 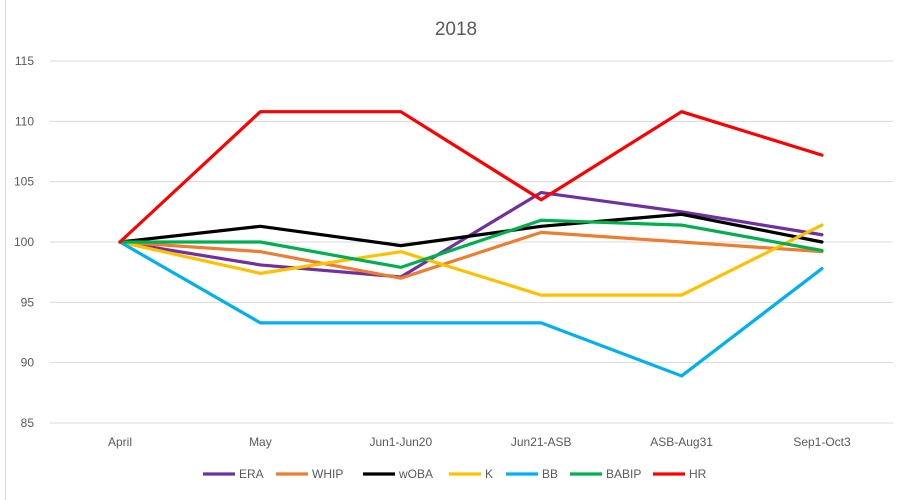 I want to click on legend: ERA WHIP wOBA K BB BABIP HR, so click(x=455, y=474).